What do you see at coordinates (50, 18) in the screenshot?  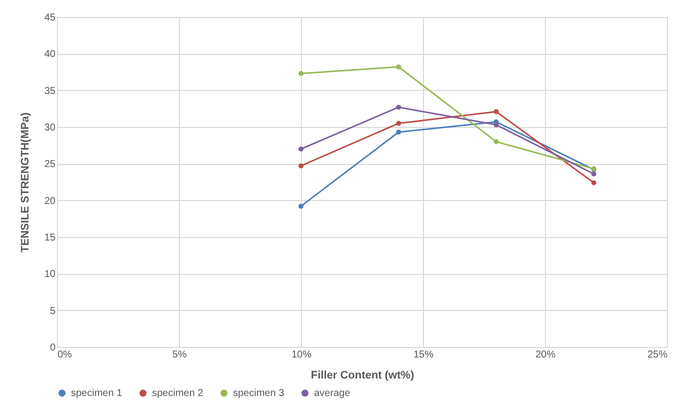 I see `y-tick-label: 45` at bounding box center [50, 18].